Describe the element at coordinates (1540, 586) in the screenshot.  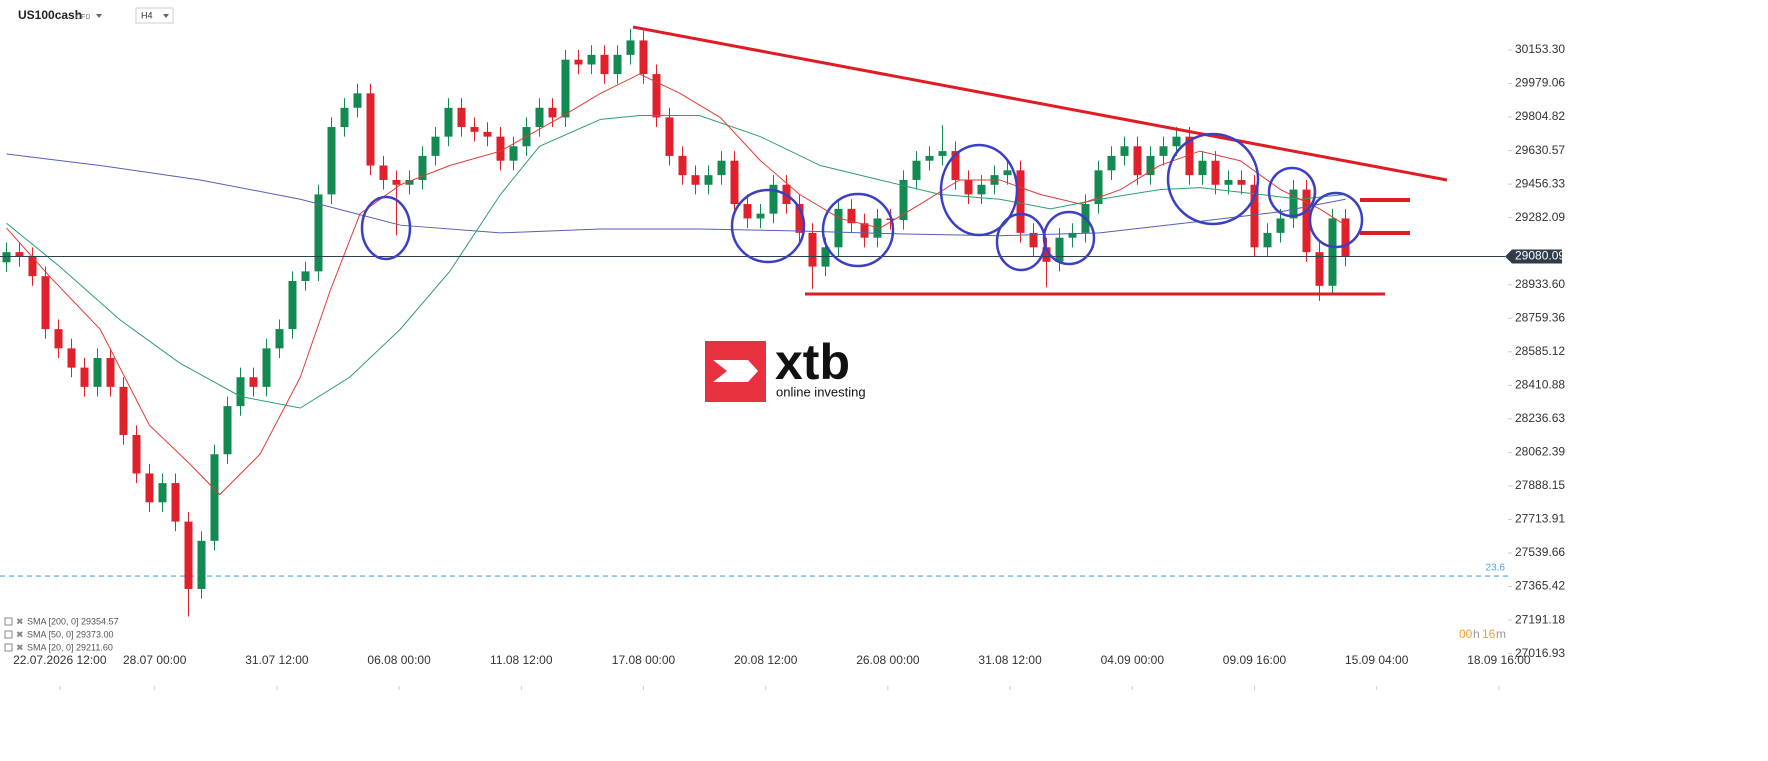
I see `y-tick-label: 27365.42` at that location.